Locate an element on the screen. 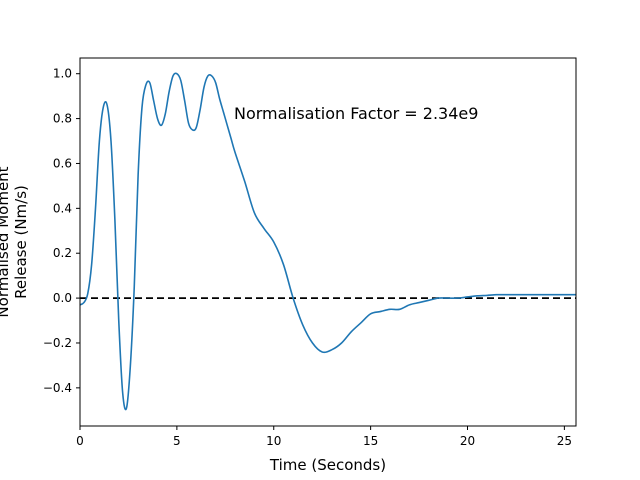 This screenshot has height=480, width=640. y-tick-label: 0.4 is located at coordinates (62, 208).